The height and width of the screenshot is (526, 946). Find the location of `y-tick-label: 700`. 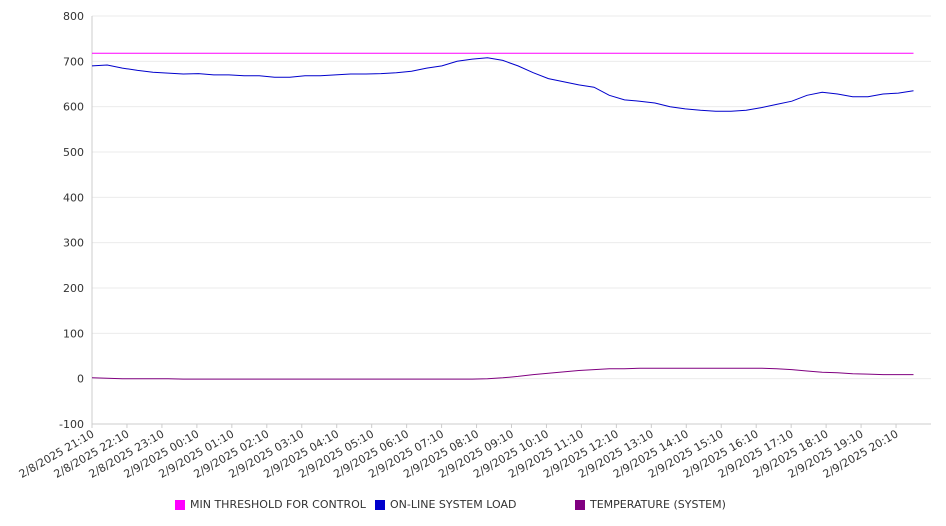

y-tick-label: 700 is located at coordinates (73, 61).